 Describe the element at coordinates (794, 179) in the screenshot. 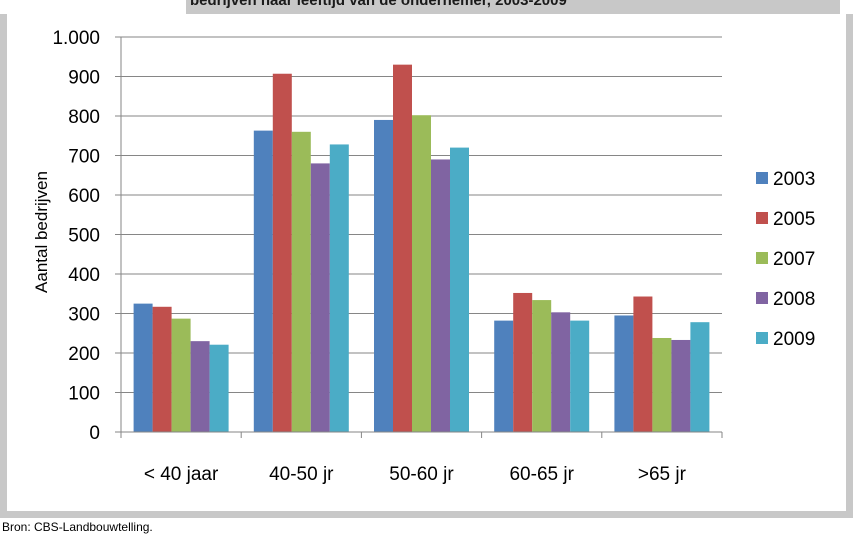

I see `legend-label-2003: 2003` at that location.